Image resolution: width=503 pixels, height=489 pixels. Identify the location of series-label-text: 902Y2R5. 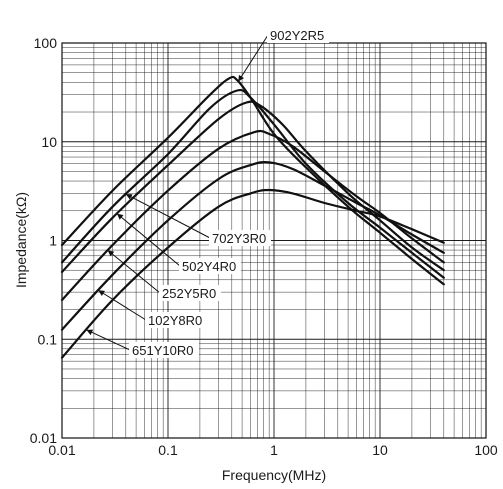
(297, 35).